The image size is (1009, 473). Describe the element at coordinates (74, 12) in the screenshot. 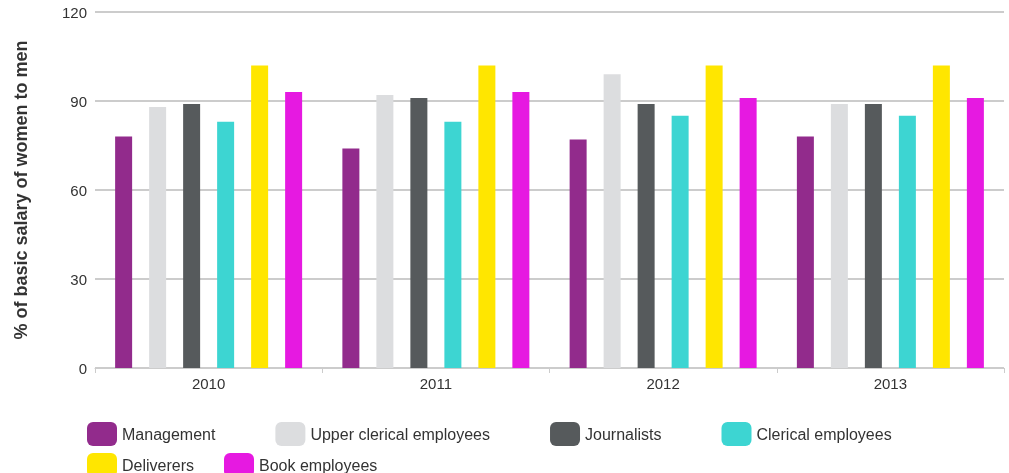

I see `y-tick-label: 120` at that location.